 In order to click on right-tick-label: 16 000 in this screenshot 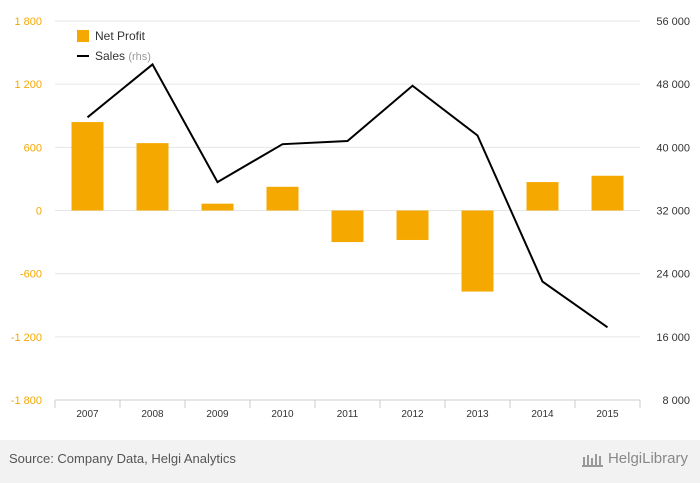, I will do `click(673, 338)`.